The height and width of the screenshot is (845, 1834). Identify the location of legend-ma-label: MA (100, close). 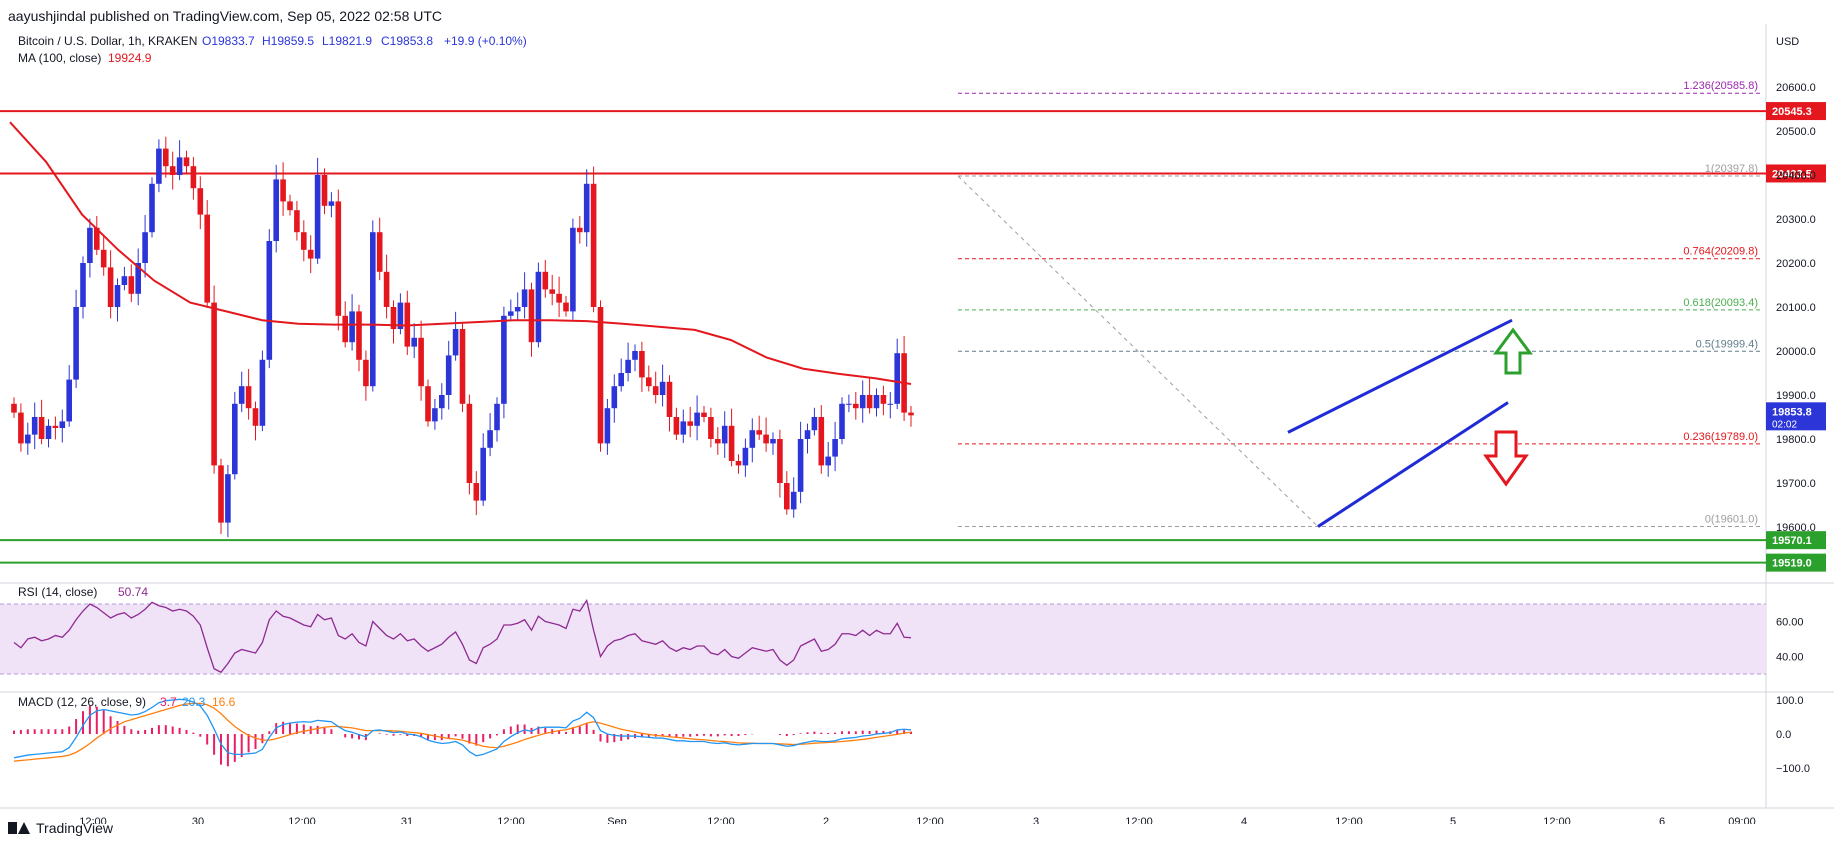
(59, 58).